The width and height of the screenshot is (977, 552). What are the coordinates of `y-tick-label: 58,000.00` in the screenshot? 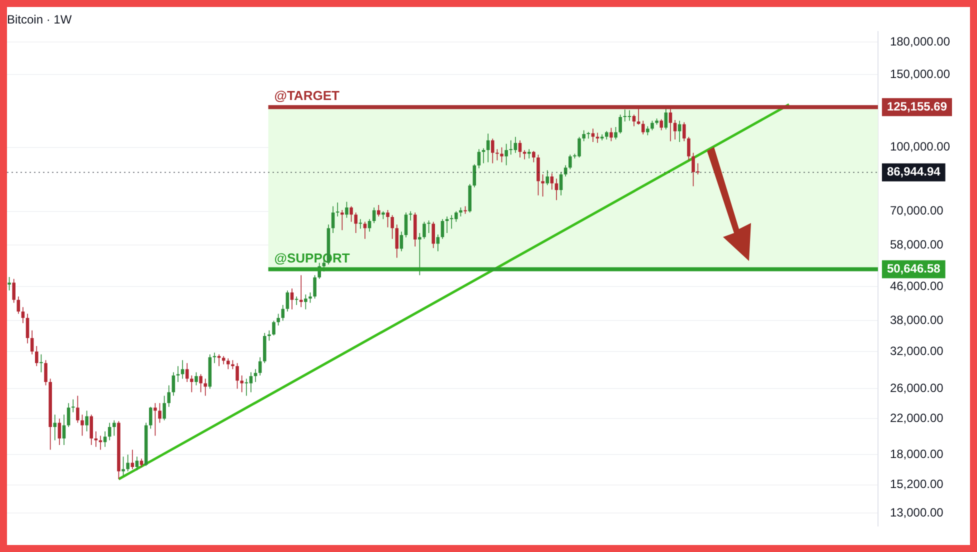 It's located at (917, 244).